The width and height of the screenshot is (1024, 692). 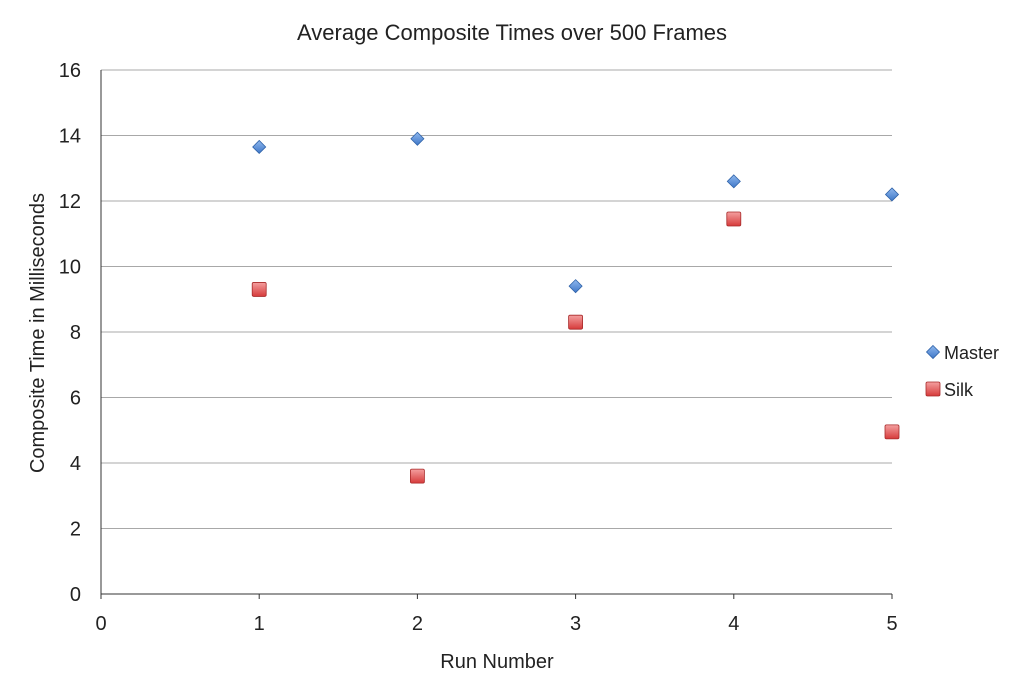 I want to click on silk-legend-marker, so click(x=933, y=389).